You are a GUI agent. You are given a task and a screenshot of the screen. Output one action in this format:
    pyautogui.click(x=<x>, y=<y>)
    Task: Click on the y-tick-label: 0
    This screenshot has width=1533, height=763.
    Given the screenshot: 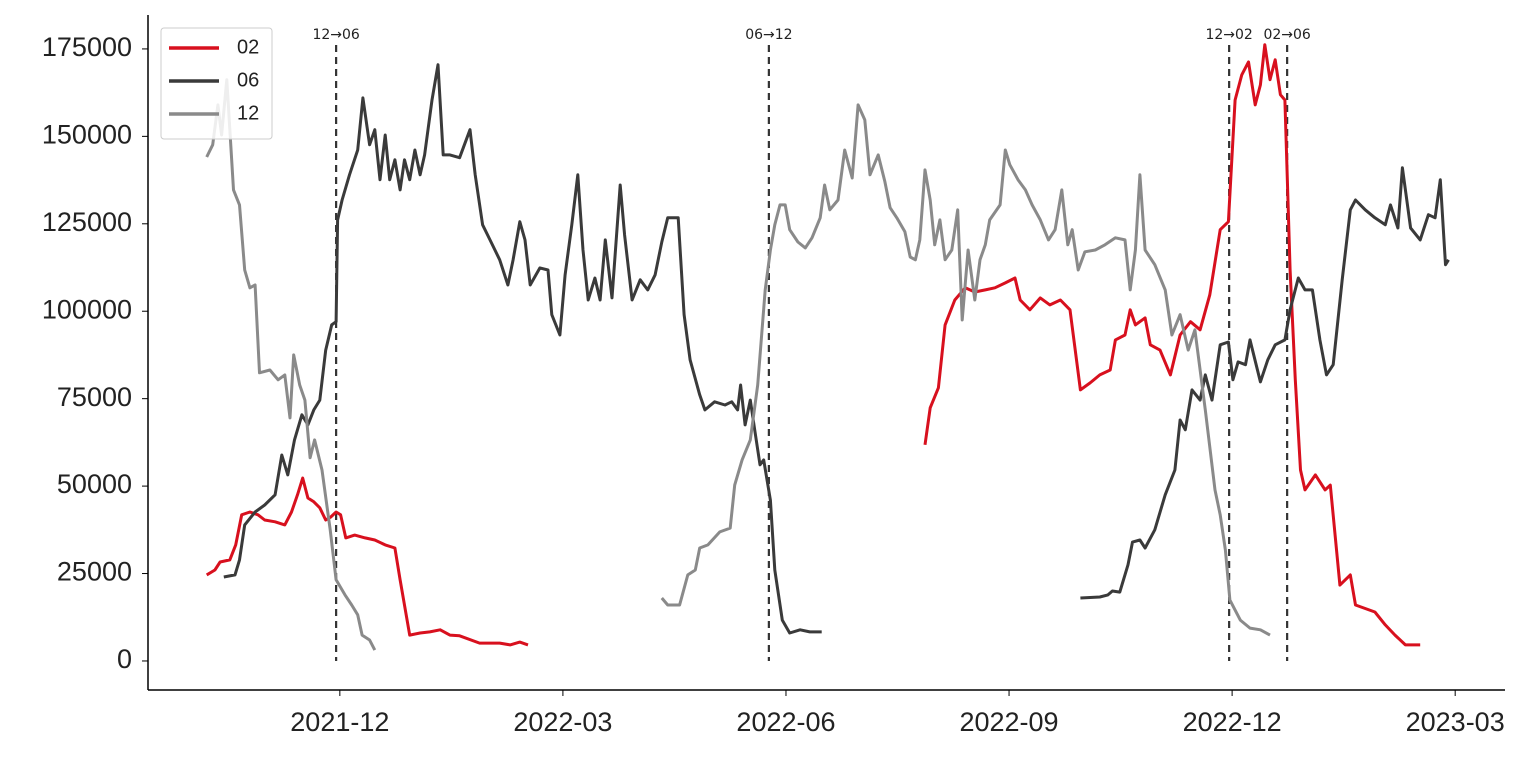 What is the action you would take?
    pyautogui.click(x=124, y=659)
    